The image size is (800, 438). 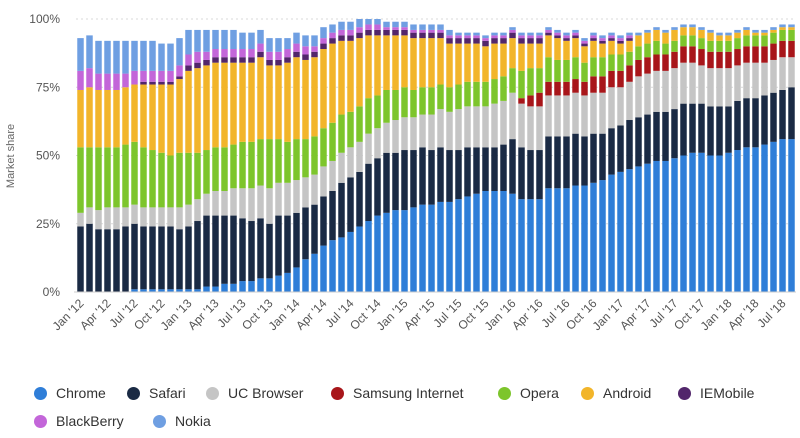 I want to click on legend-item-safari: Safari, so click(x=156, y=393).